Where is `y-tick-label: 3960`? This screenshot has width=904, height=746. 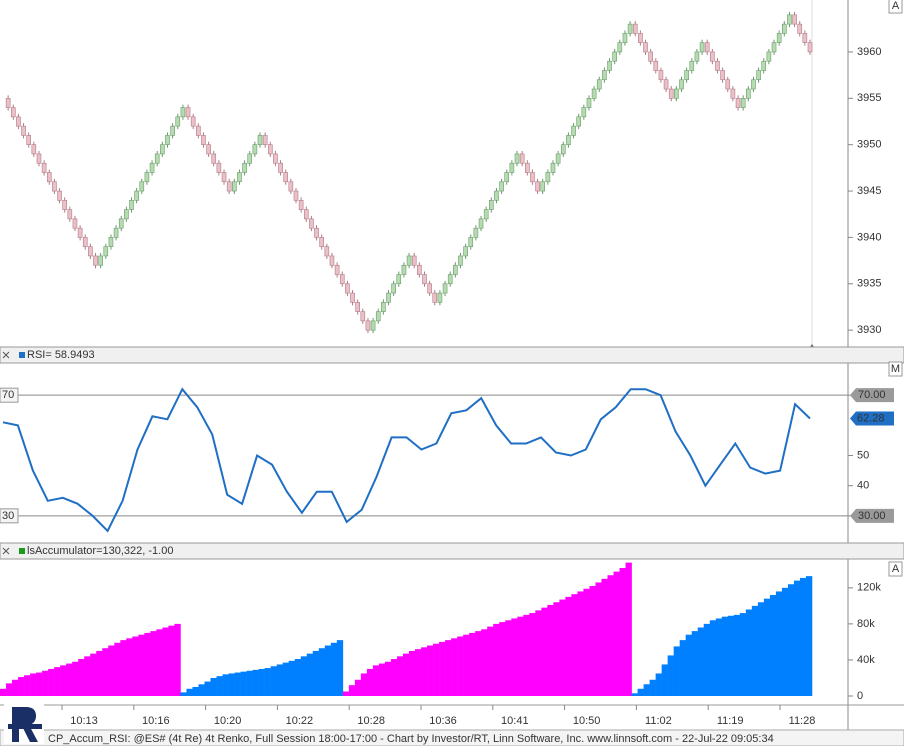 y-tick-label: 3960 is located at coordinates (869, 52).